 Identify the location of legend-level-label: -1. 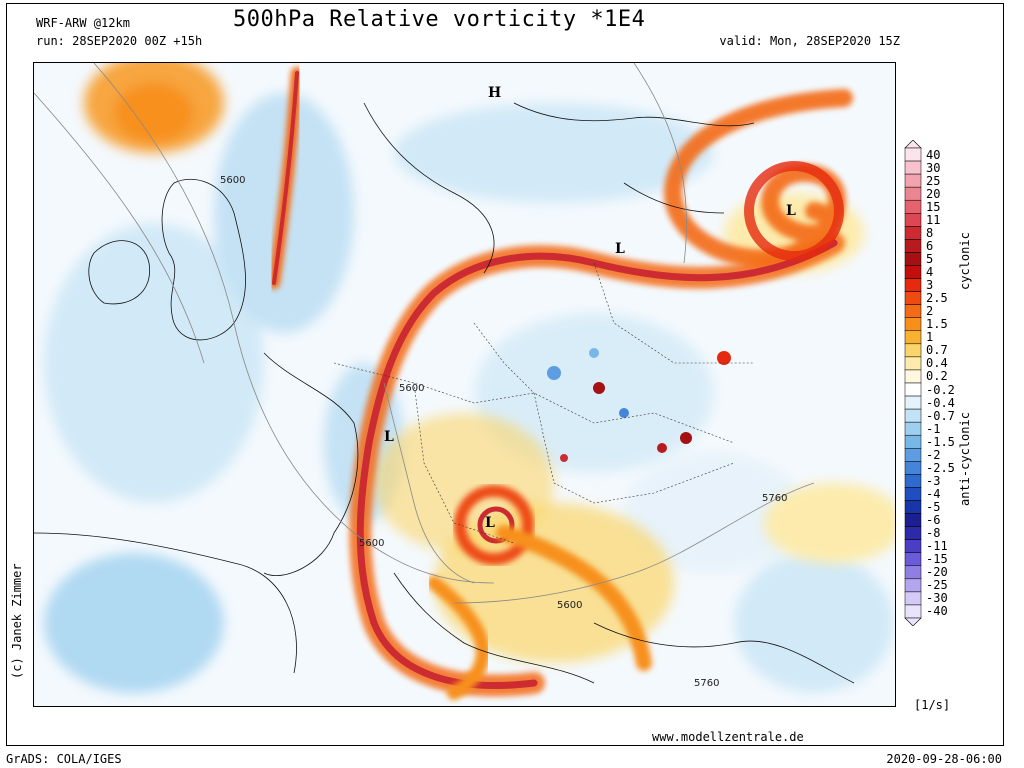
(933, 428).